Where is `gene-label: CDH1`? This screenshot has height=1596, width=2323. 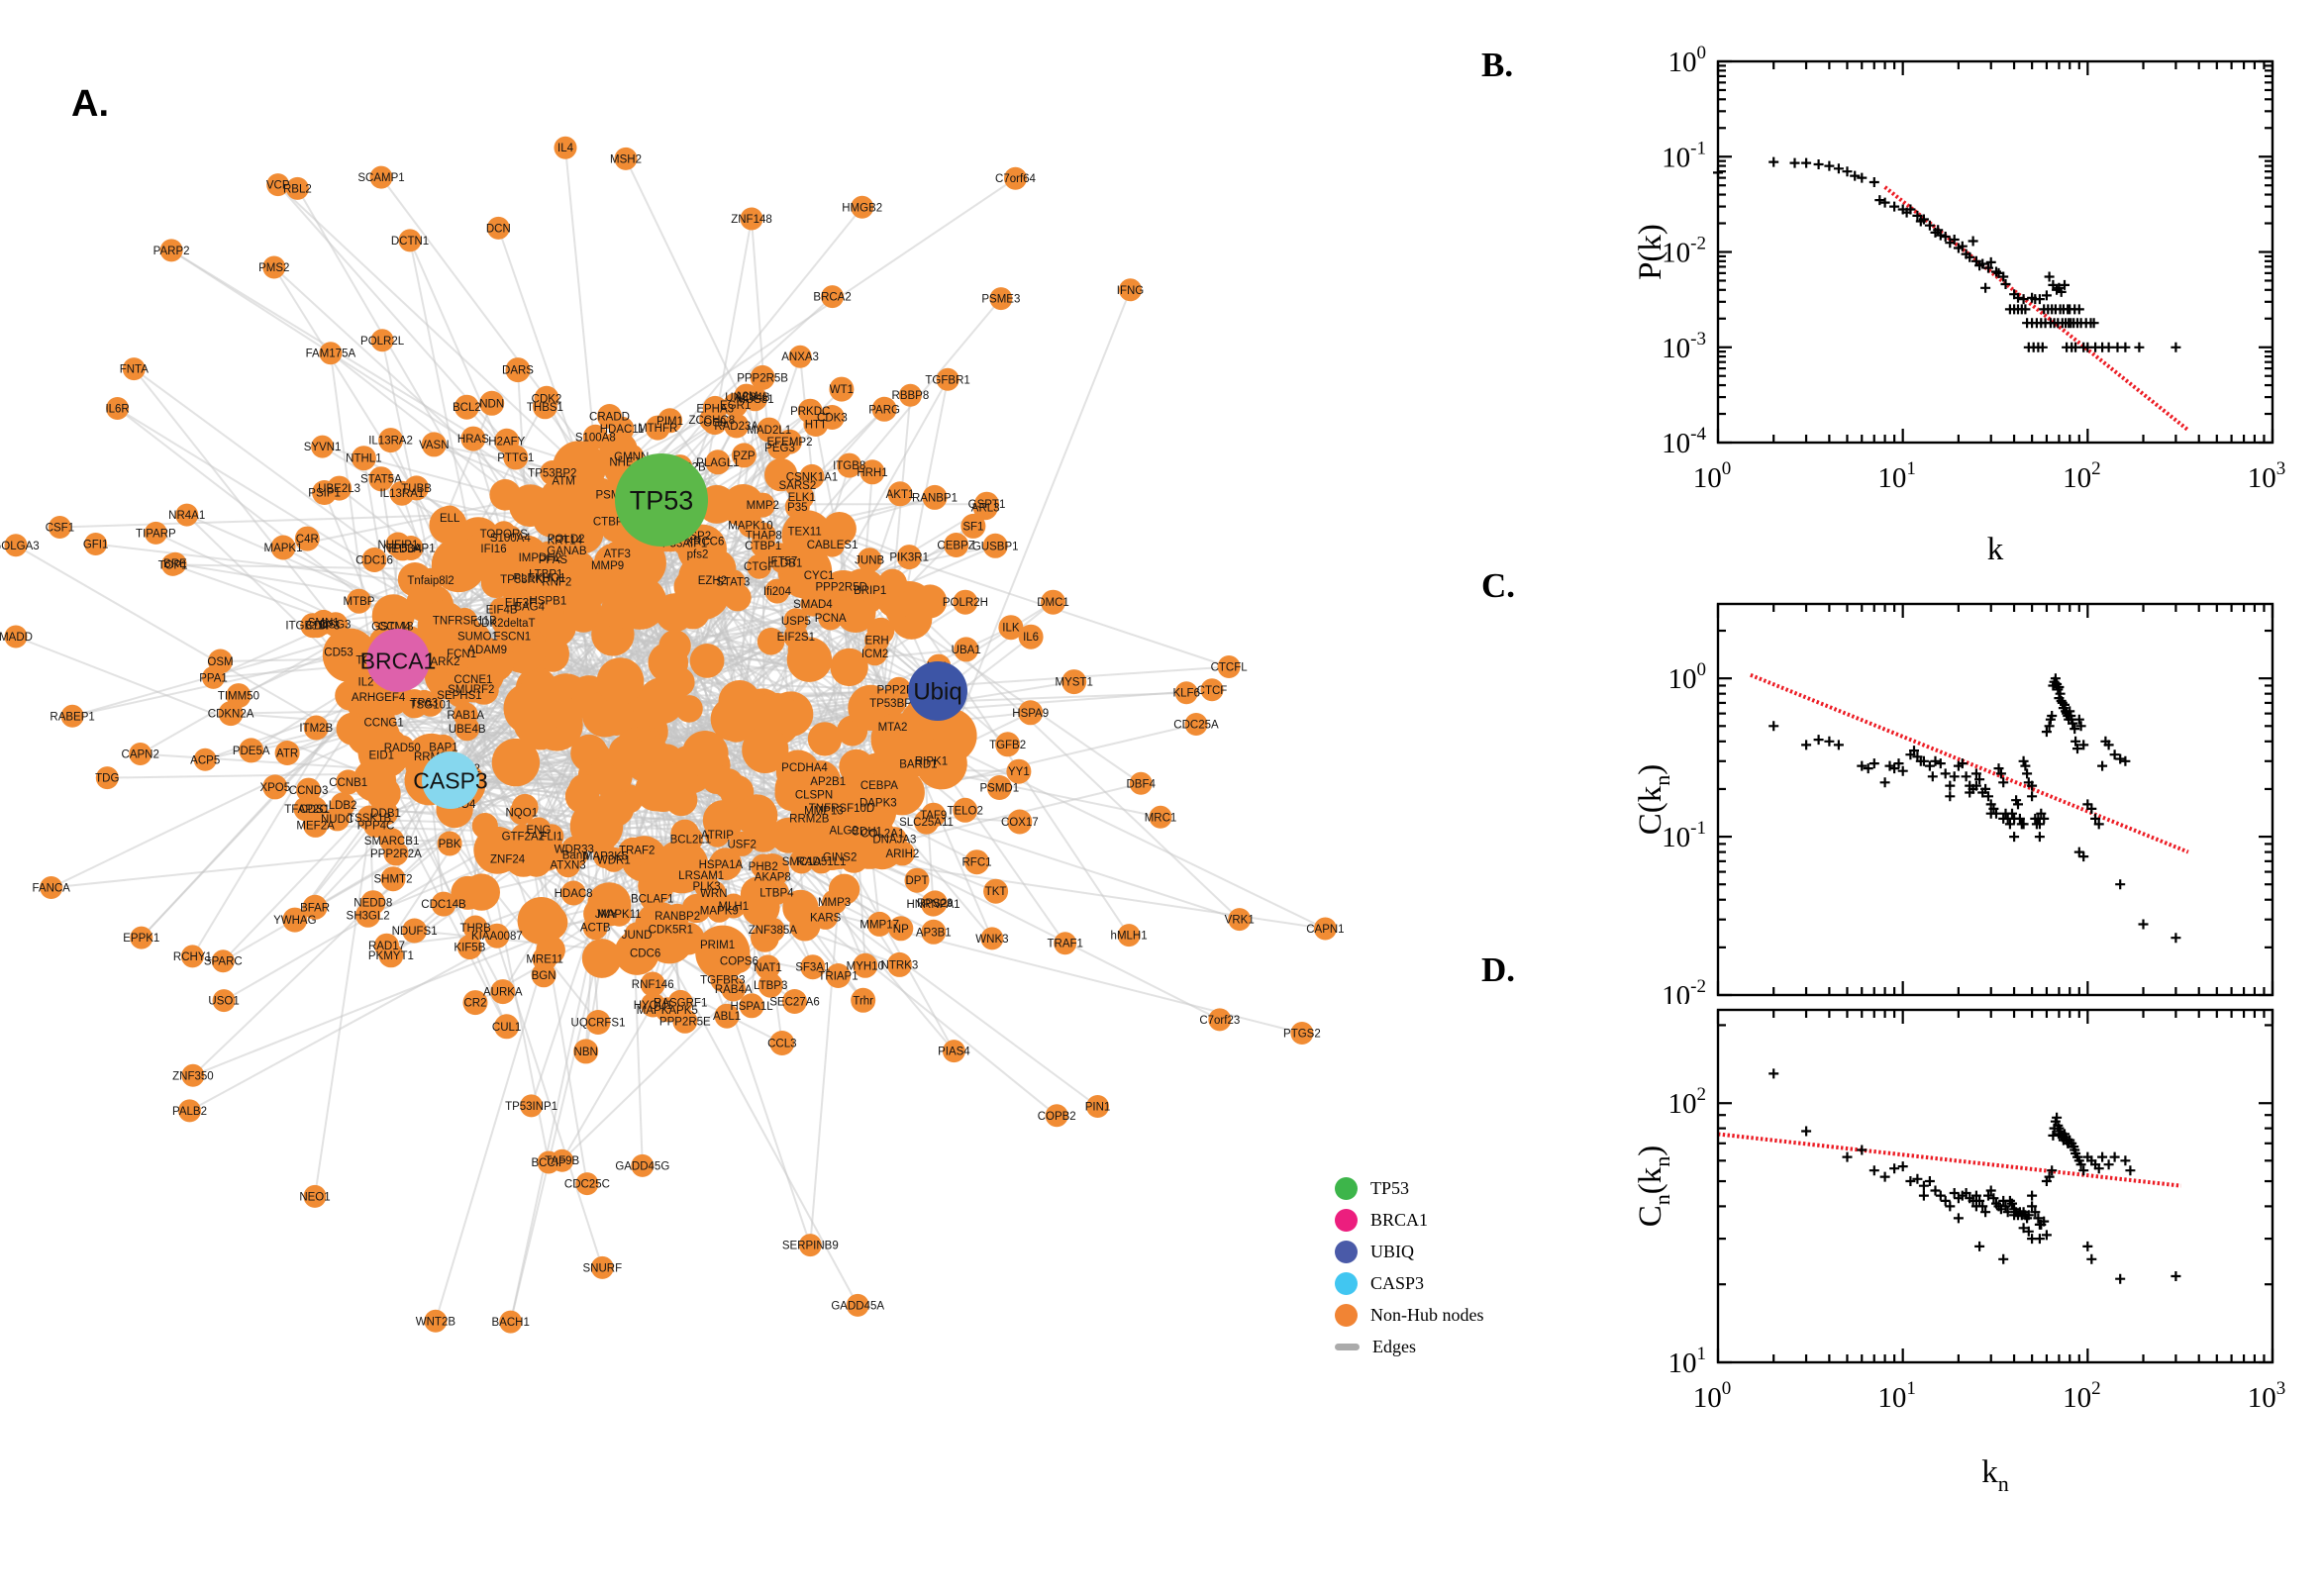 gene-label: CDH1 is located at coordinates (867, 833).